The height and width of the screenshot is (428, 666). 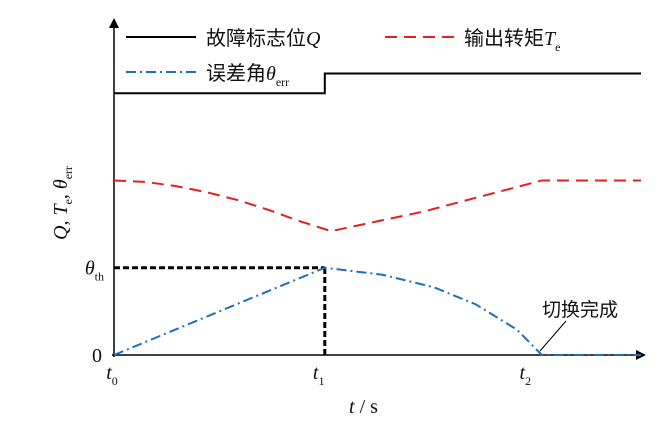 I want to click on annotation-text: 切换完成, so click(x=580, y=310).